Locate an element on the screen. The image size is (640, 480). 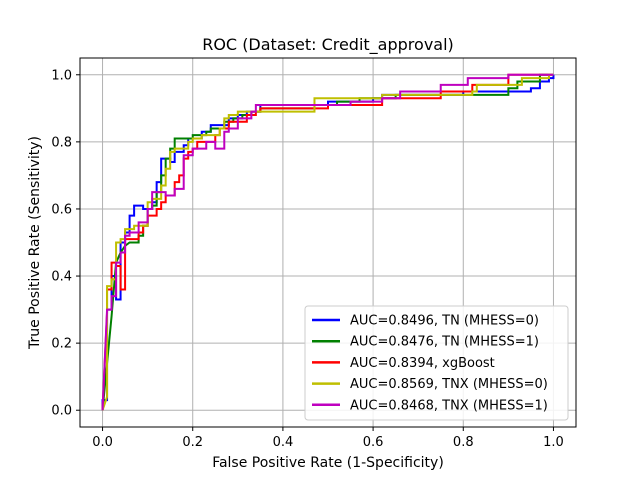
legend-entry-label: AUC=0.8394, xgBoost is located at coordinates (422, 363).